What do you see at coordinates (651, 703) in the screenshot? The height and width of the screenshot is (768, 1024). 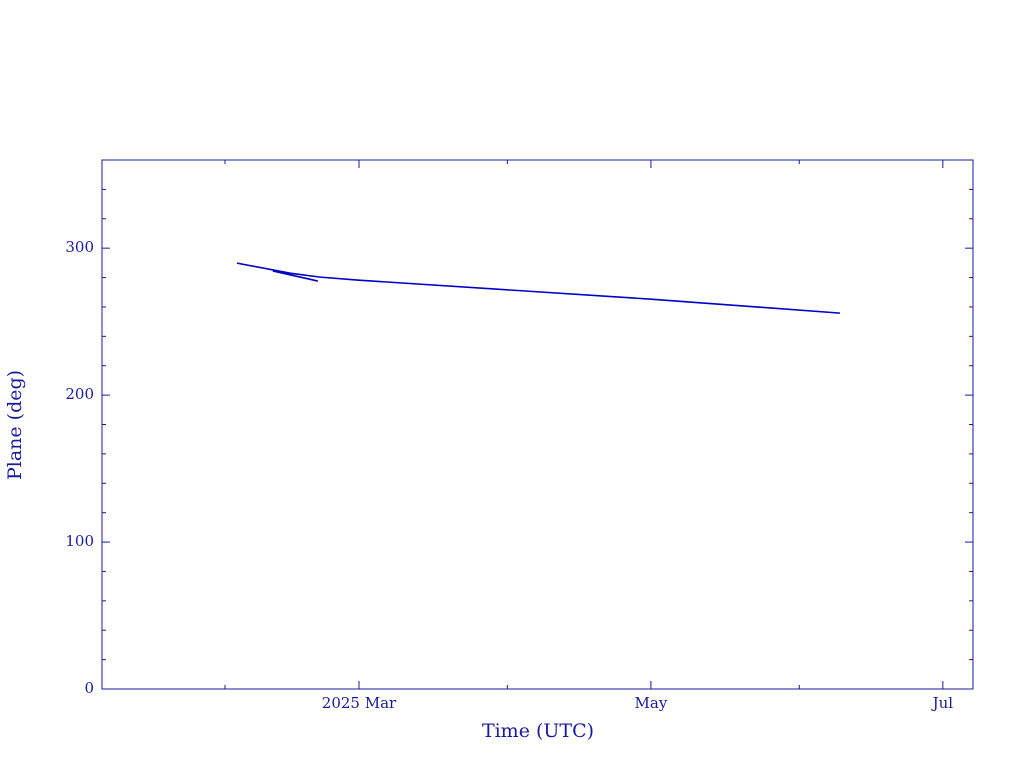 I see `x-tick-label: May` at bounding box center [651, 703].